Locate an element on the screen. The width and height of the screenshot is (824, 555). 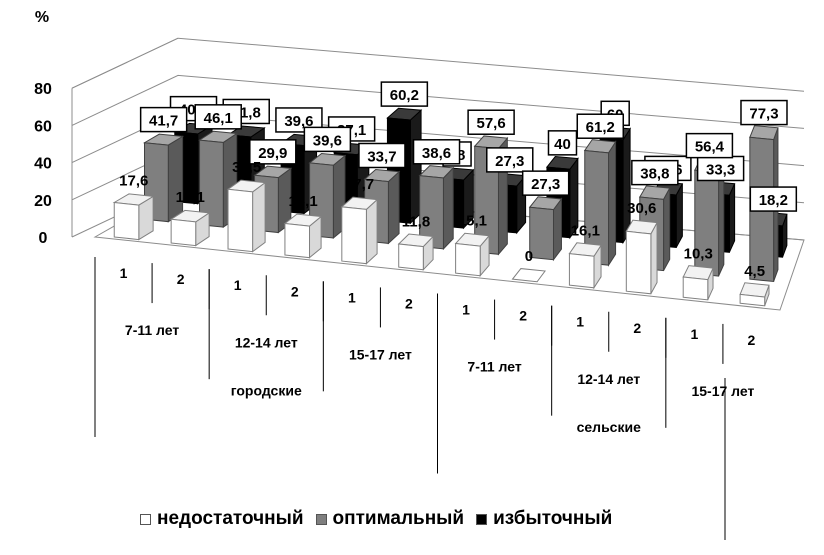
group-label: 15-17 лет is located at coordinates (722, 391).